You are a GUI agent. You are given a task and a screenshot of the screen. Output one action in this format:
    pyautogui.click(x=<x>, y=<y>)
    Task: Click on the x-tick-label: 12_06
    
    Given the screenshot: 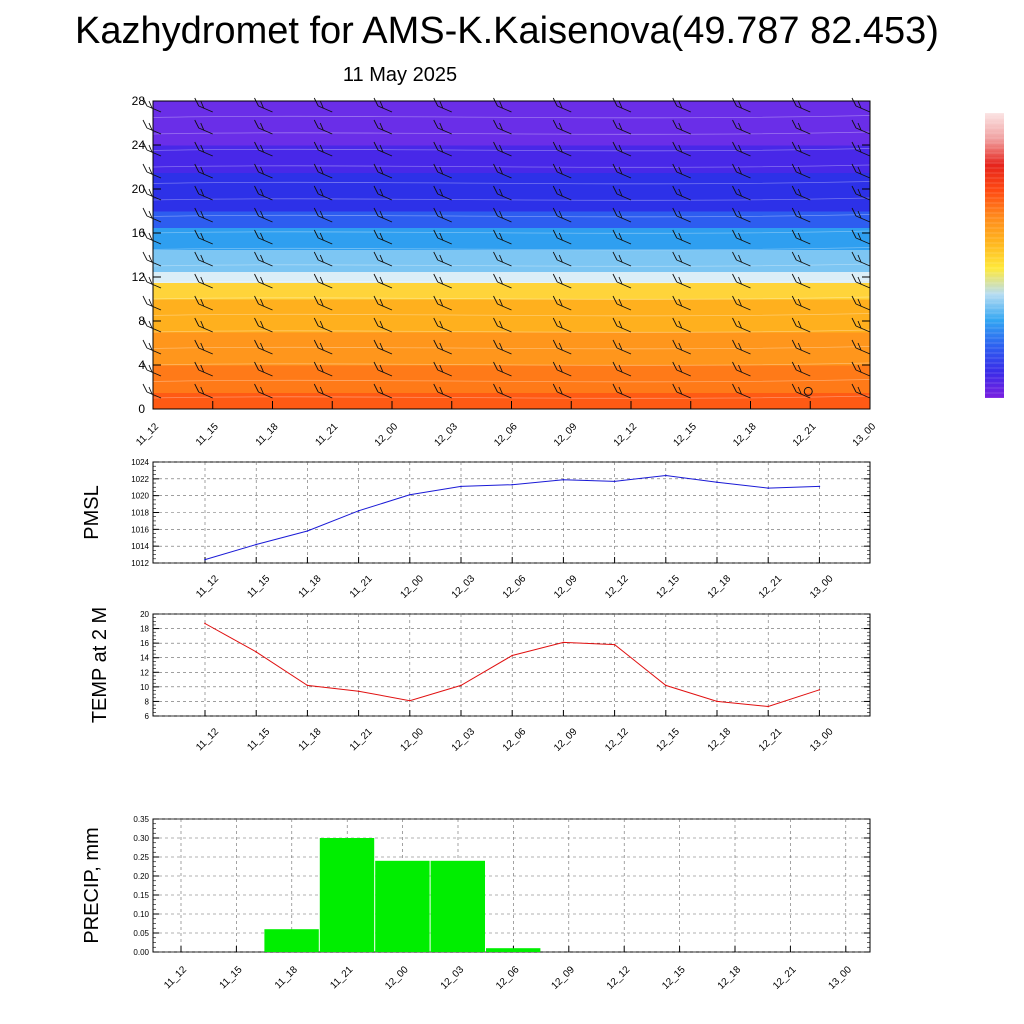 What is the action you would take?
    pyautogui.click(x=515, y=740)
    